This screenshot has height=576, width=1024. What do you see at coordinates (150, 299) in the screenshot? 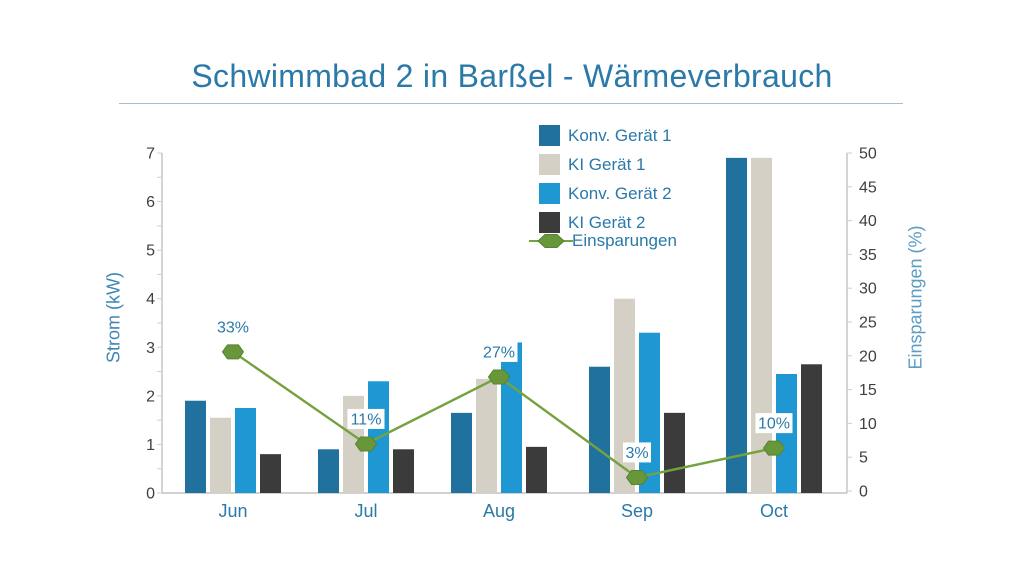
I see `y-left-tick-label: 4` at bounding box center [150, 299].